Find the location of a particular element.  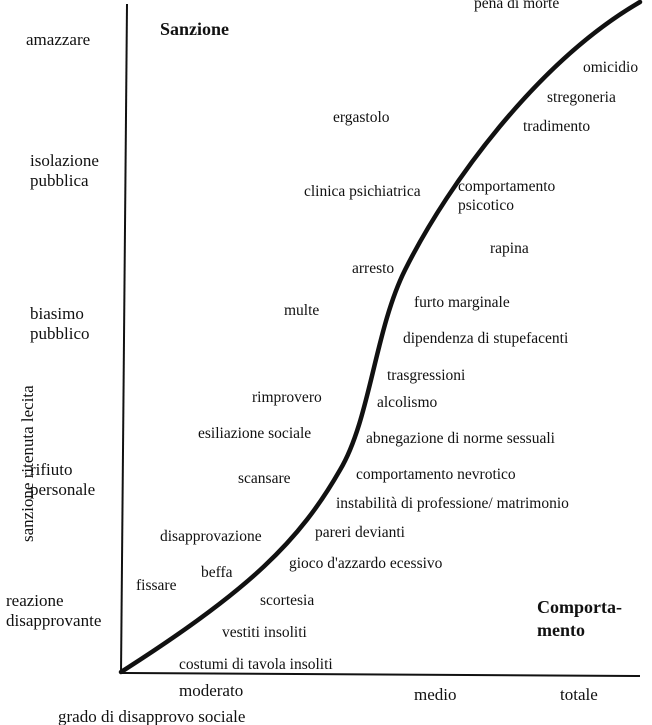

behavior-label: vestiti insoliti is located at coordinates (264, 632).